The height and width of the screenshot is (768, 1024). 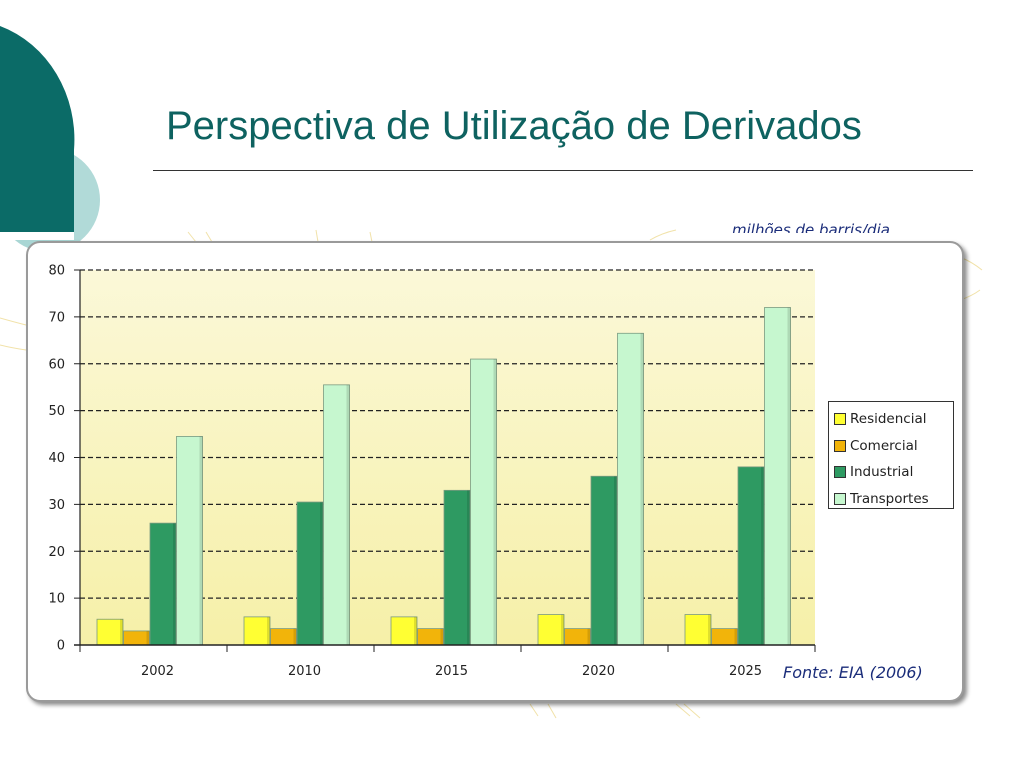 What do you see at coordinates (257, 631) in the screenshot?
I see `bar-residencial-2010` at bounding box center [257, 631].